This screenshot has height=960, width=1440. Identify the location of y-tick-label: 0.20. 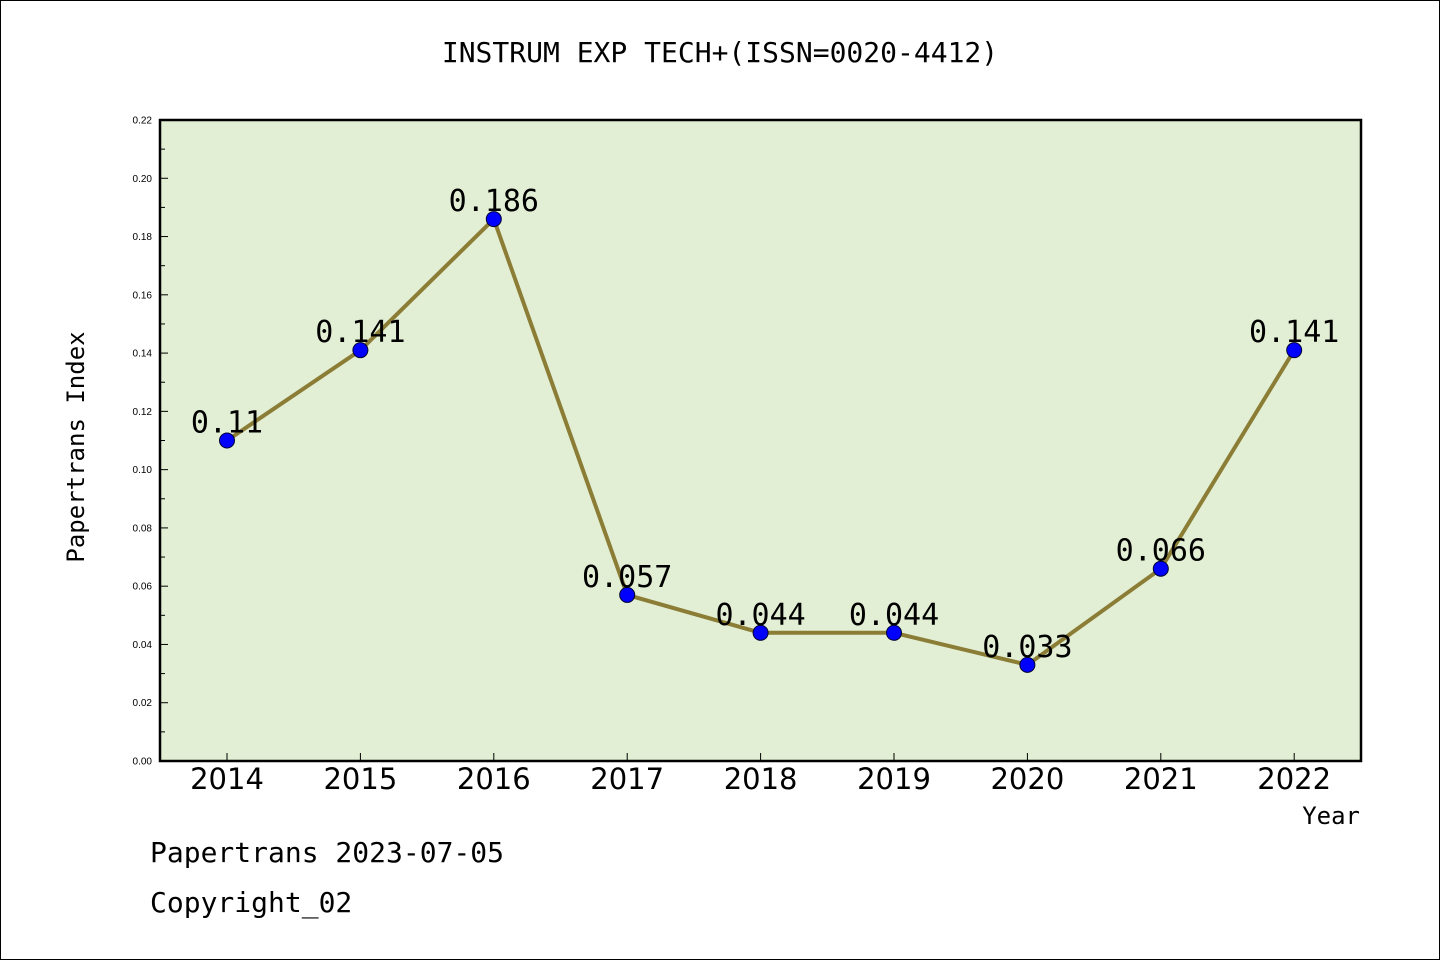
(143, 179).